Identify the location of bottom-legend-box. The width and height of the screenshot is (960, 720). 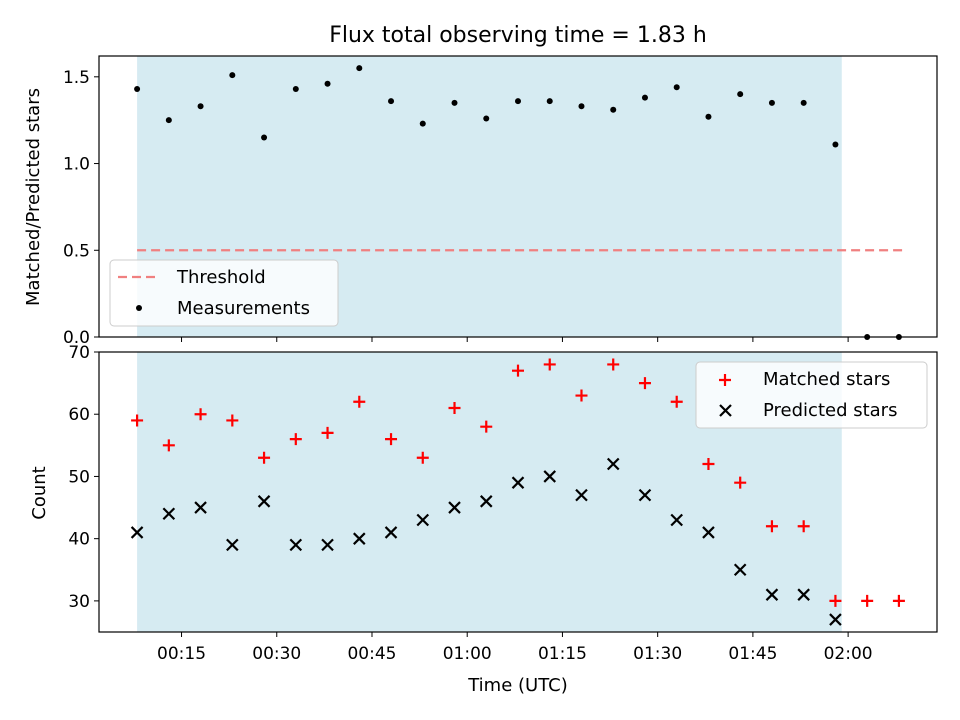
(811, 395).